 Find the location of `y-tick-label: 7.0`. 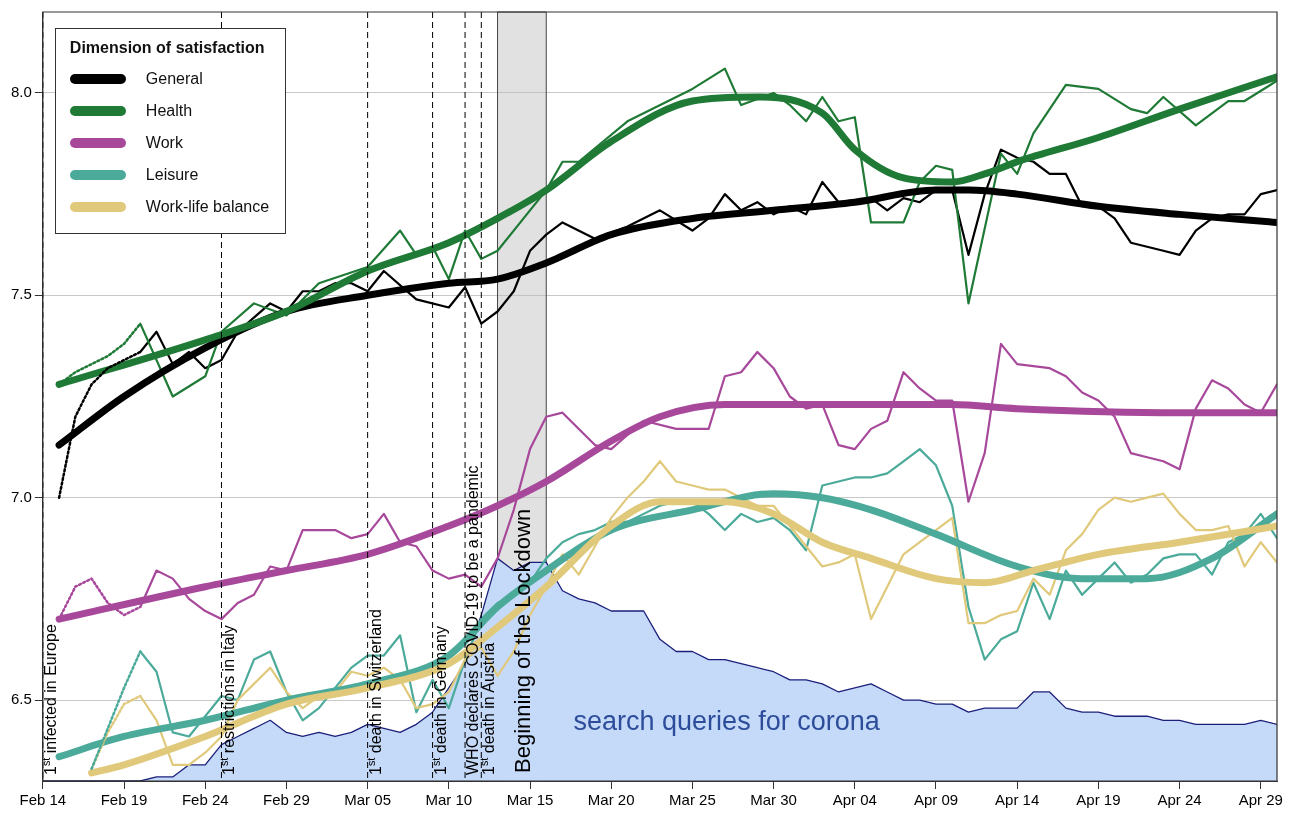

y-tick-label: 7.0 is located at coordinates (21, 496).